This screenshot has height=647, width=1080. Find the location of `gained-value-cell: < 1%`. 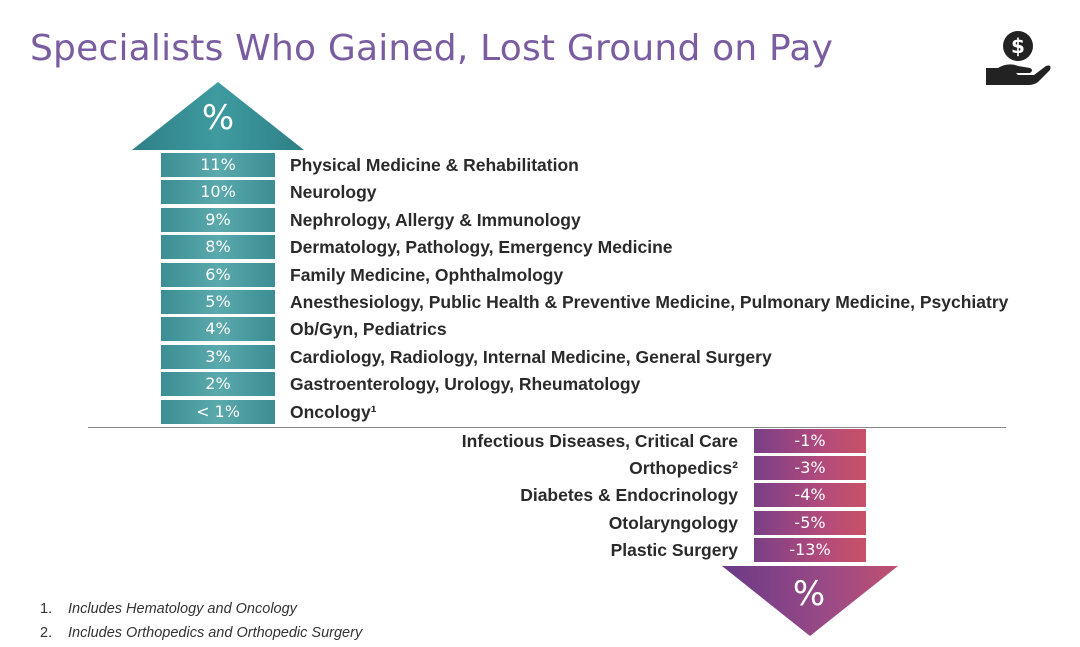

gained-value-cell: < 1% is located at coordinates (218, 411).